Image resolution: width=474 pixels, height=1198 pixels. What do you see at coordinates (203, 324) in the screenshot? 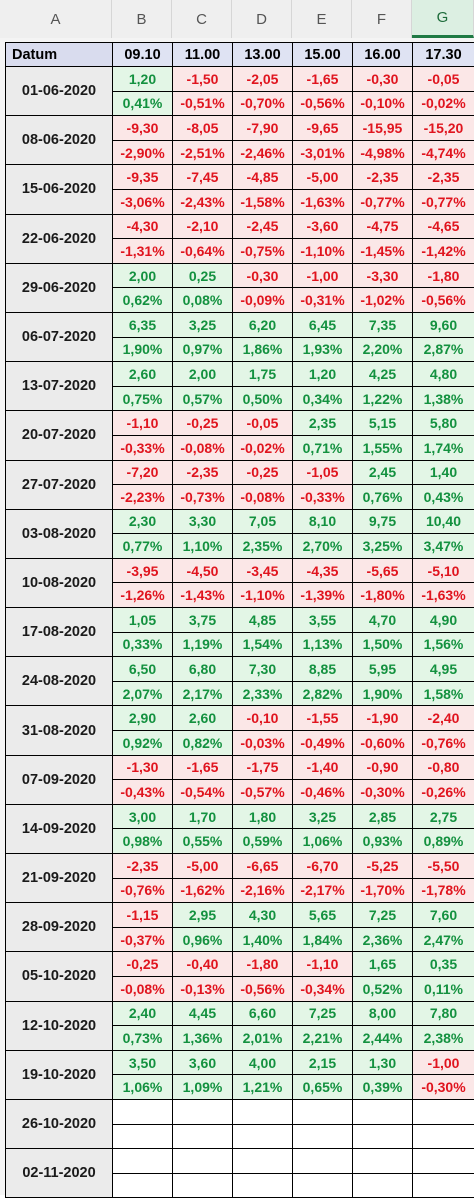
I see `change-value-cell: 3,25` at bounding box center [203, 324].